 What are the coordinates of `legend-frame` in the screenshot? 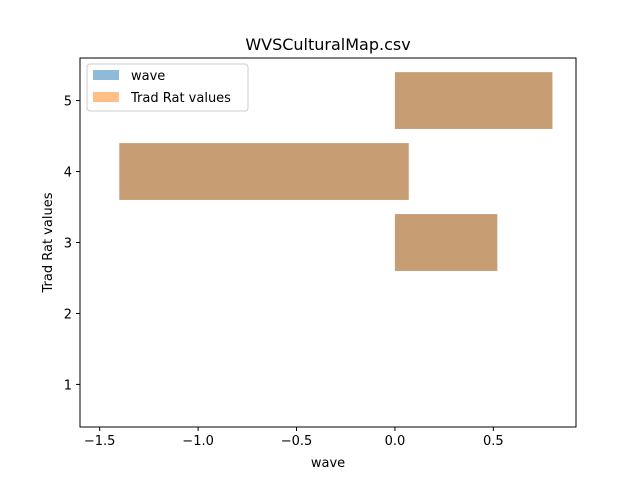 It's located at (167, 87).